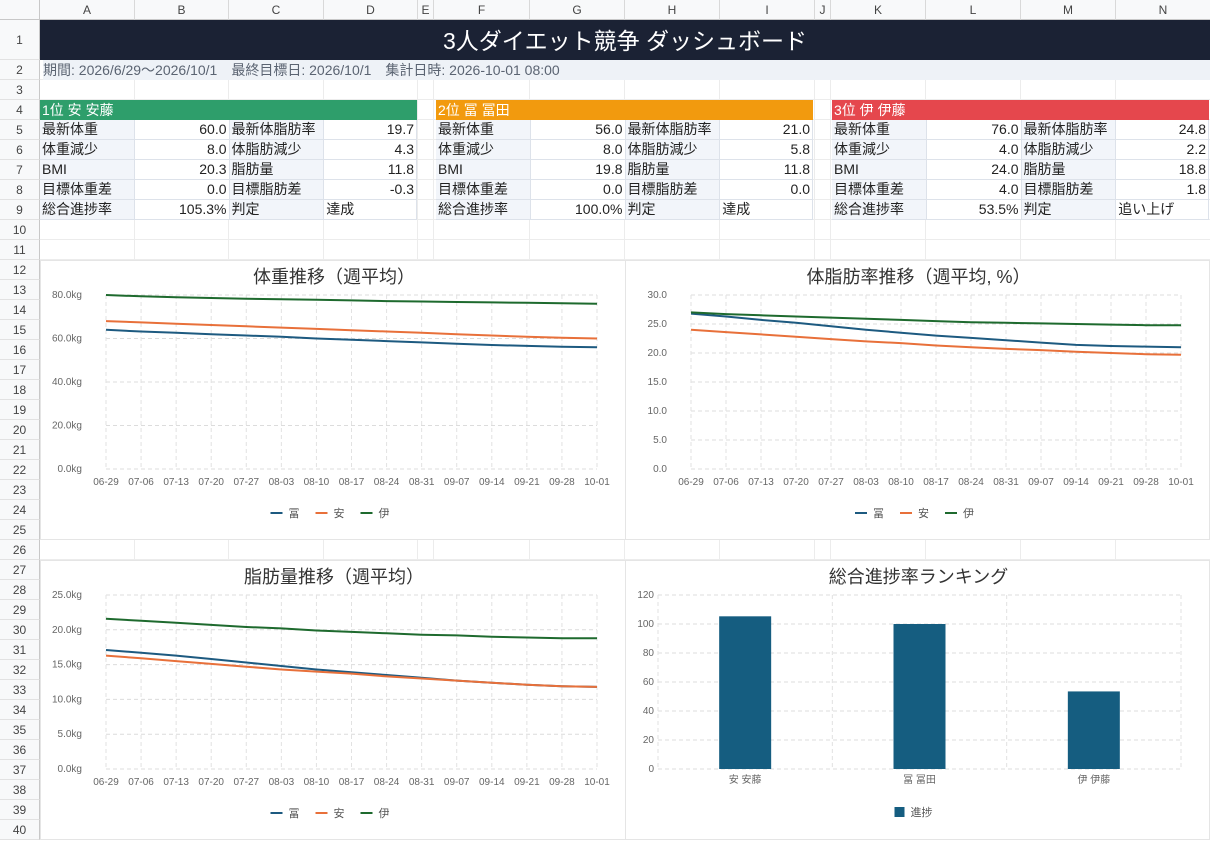 This screenshot has height=841, width=1210. What do you see at coordinates (20, 750) in the screenshot?
I see `row-header-36: 36` at bounding box center [20, 750].